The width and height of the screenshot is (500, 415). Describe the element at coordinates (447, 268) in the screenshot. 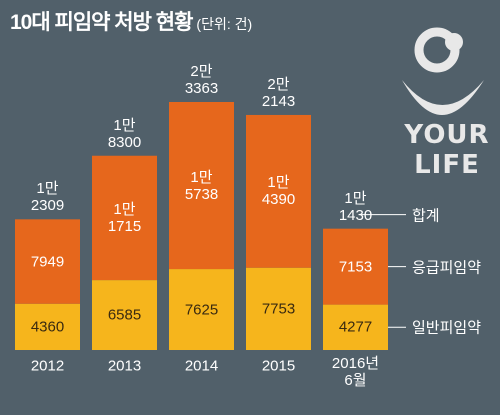

I see `legend-label: 응급피임약` at that location.